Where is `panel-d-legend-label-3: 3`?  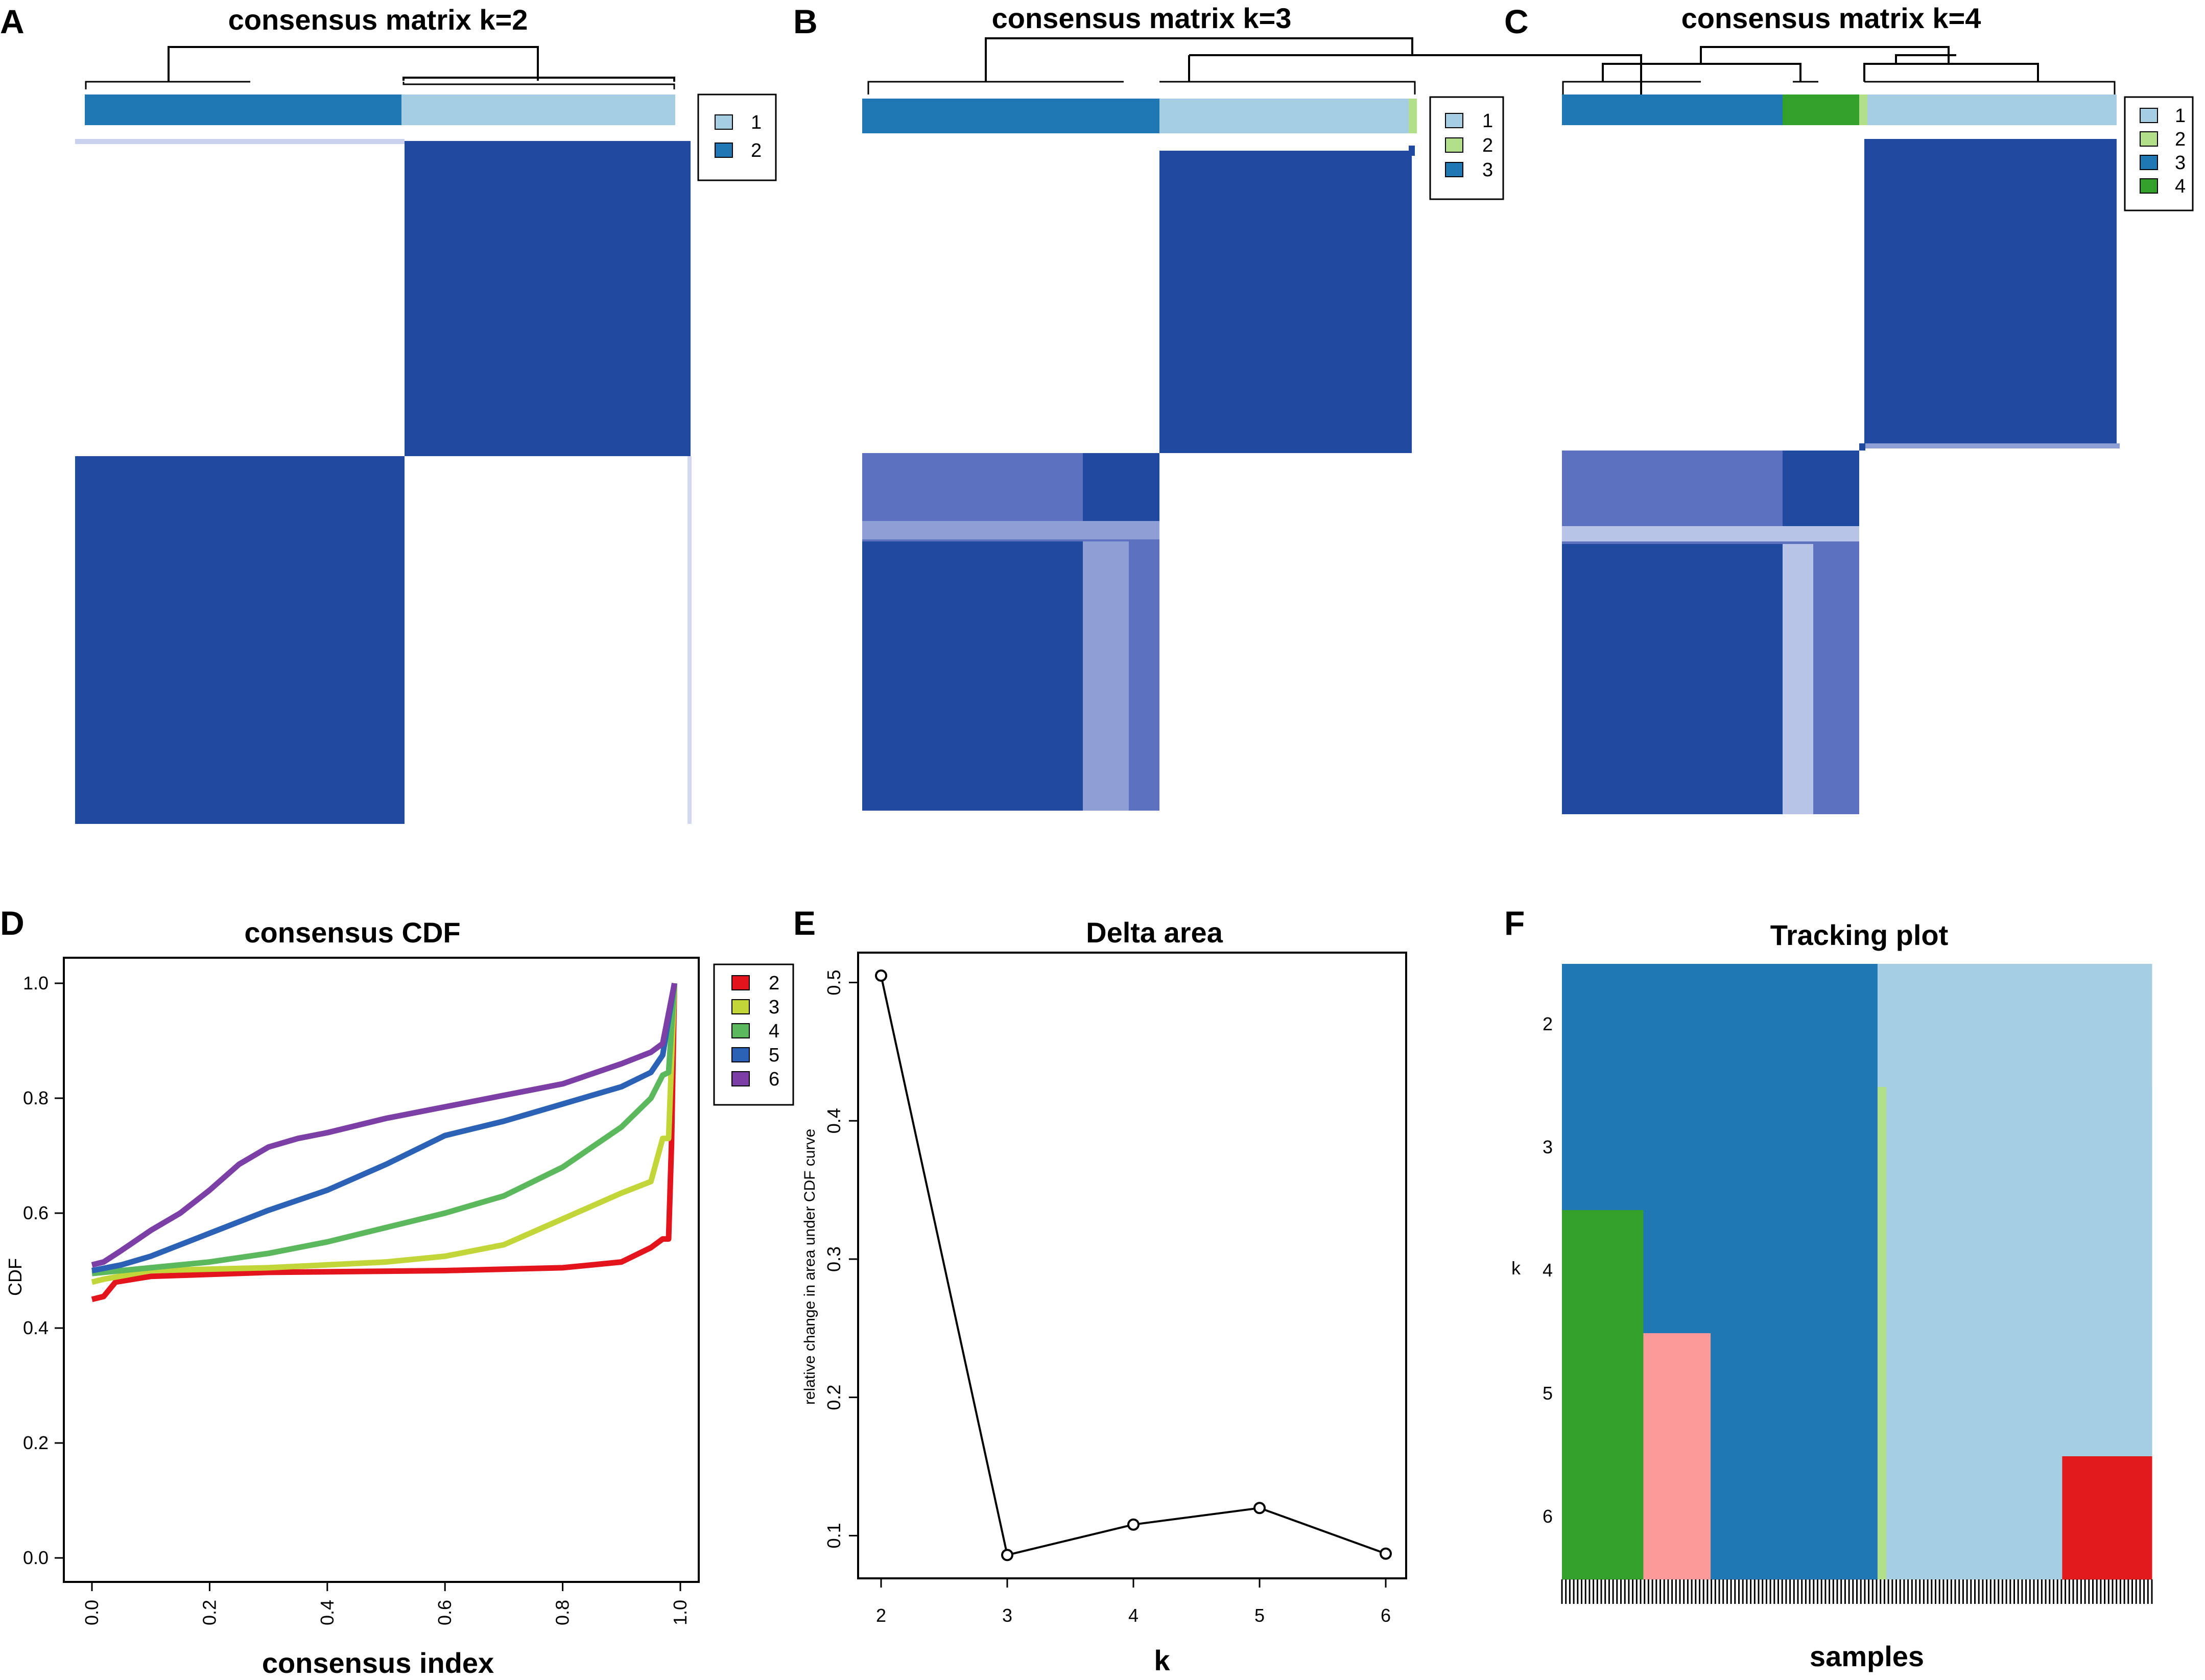
panel-d-legend-label-3: 3 is located at coordinates (774, 1007).